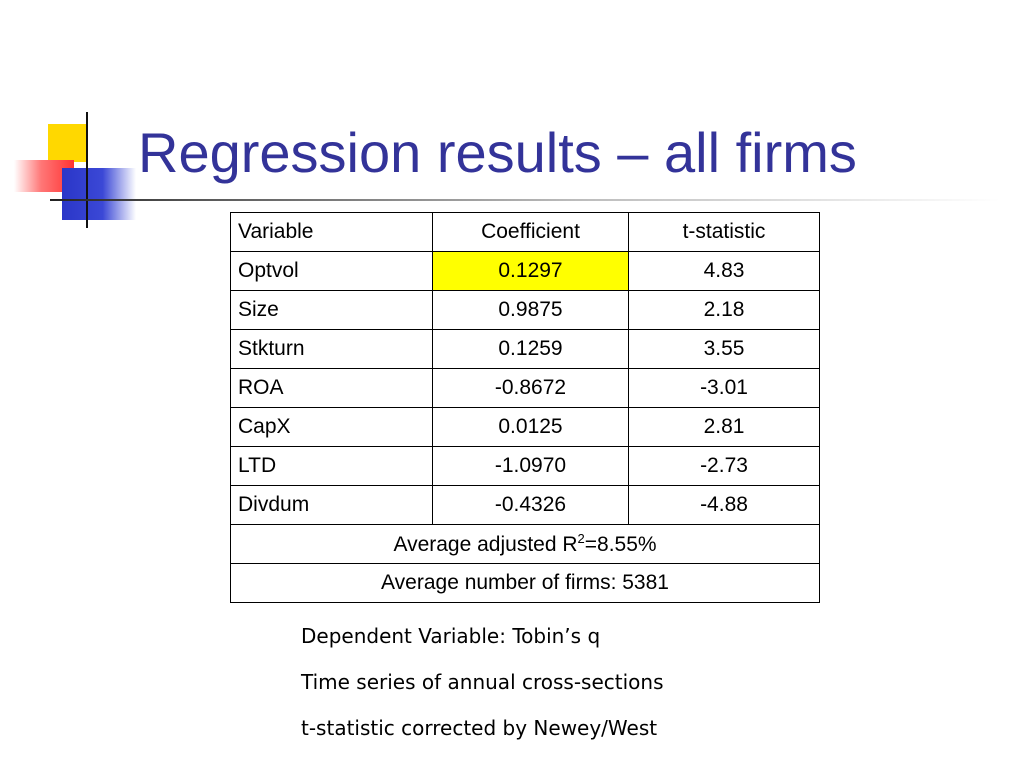  What do you see at coordinates (67, 143) in the screenshot?
I see `logo-yellow-square` at bounding box center [67, 143].